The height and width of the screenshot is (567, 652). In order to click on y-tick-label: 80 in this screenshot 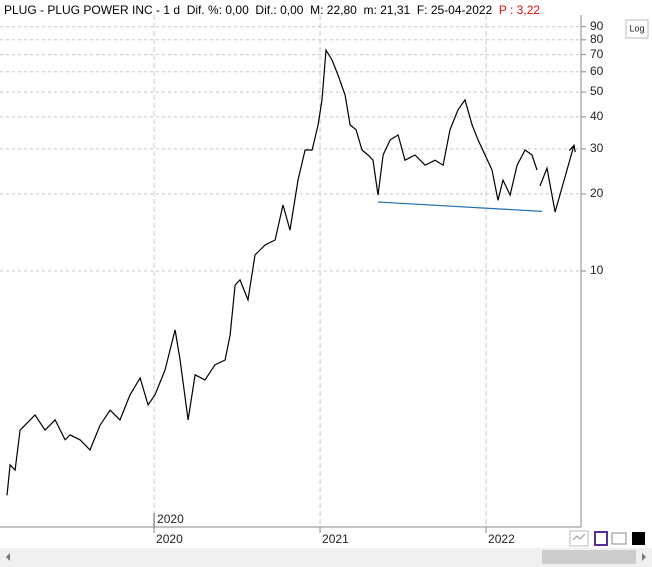, I will do `click(597, 39)`.